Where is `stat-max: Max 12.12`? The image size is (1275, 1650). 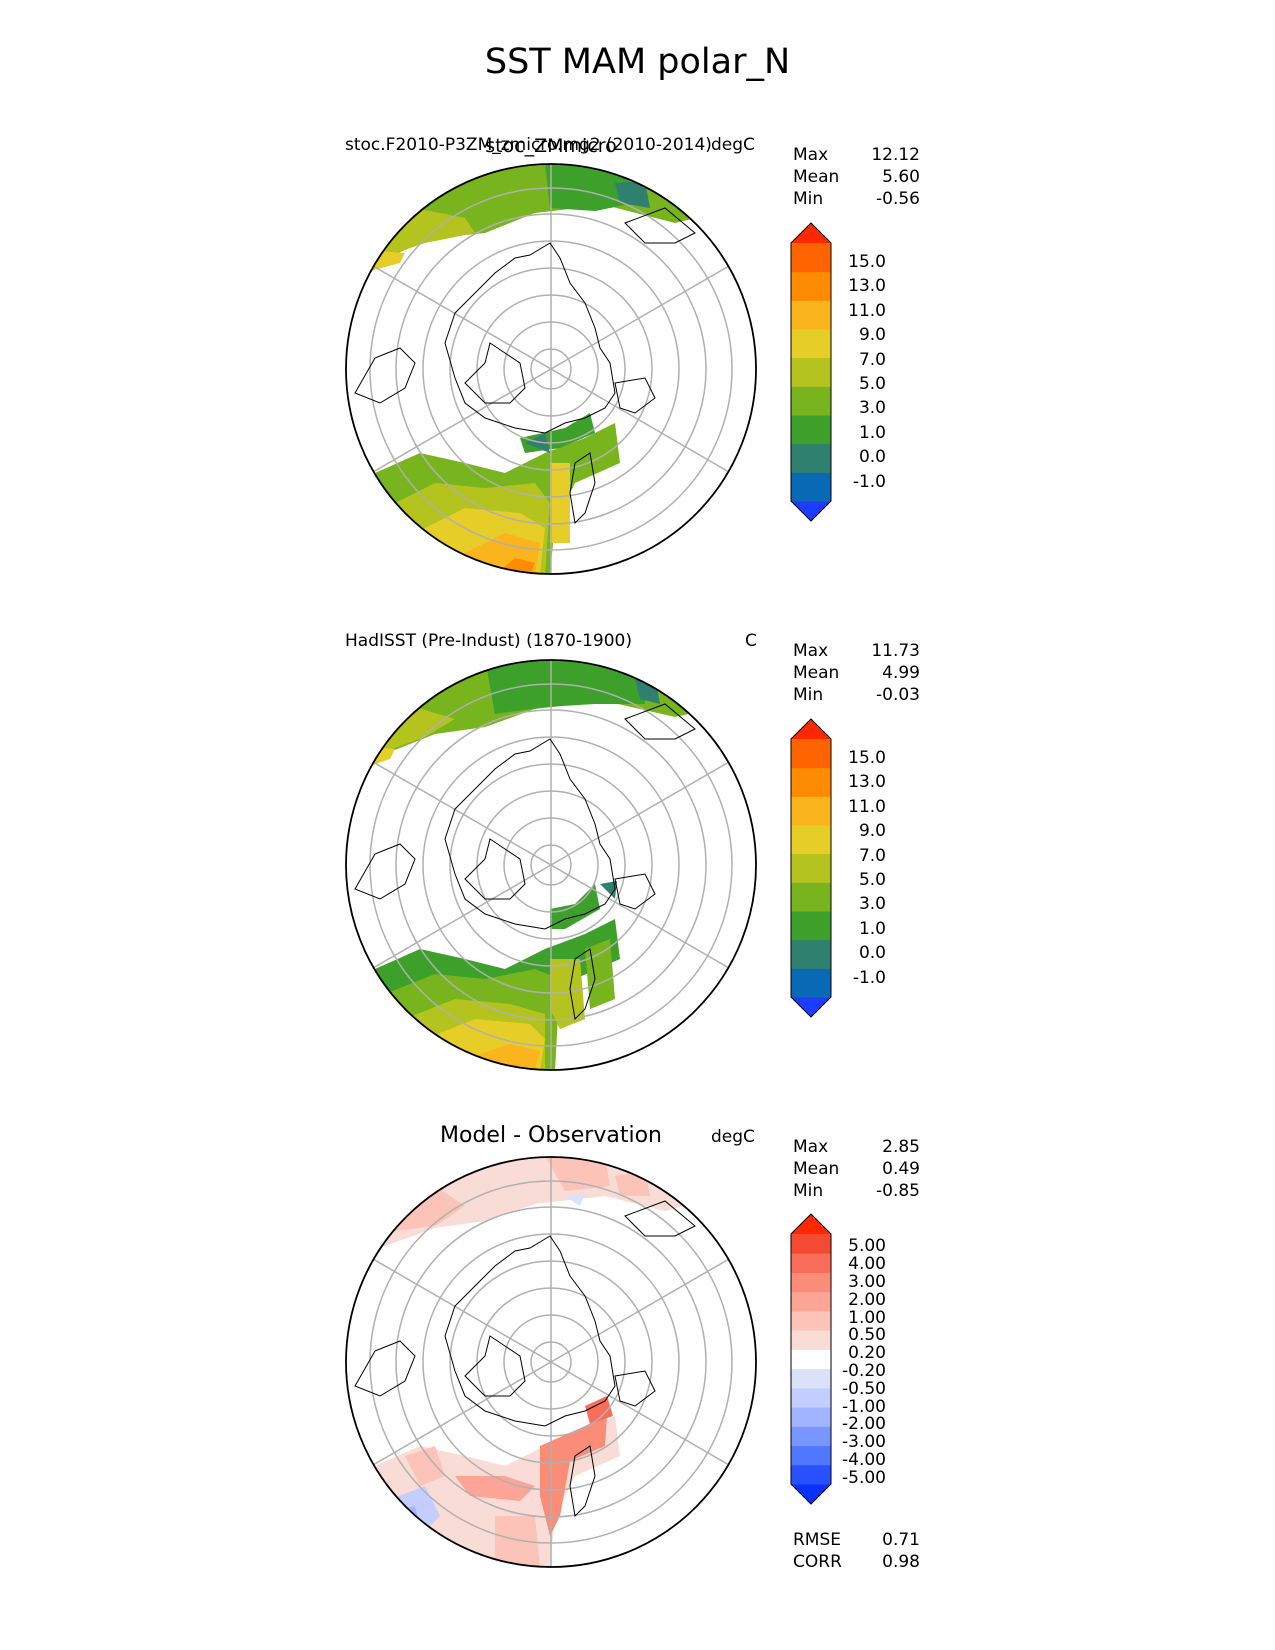 stat-max: Max 12.12 is located at coordinates (856, 155).